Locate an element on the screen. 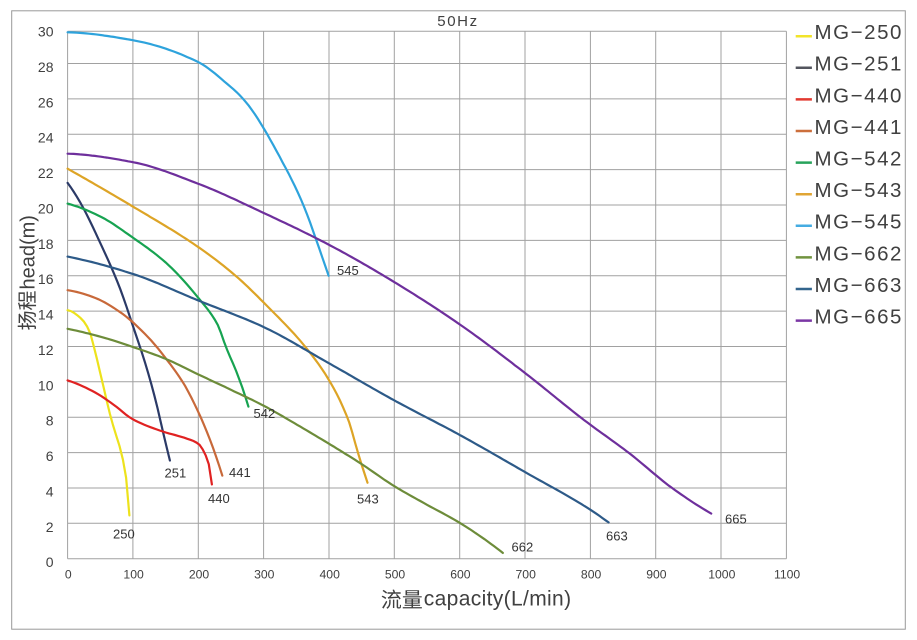 Image resolution: width=917 pixels, height=640 pixels. svg-text: 251 is located at coordinates (176, 473).